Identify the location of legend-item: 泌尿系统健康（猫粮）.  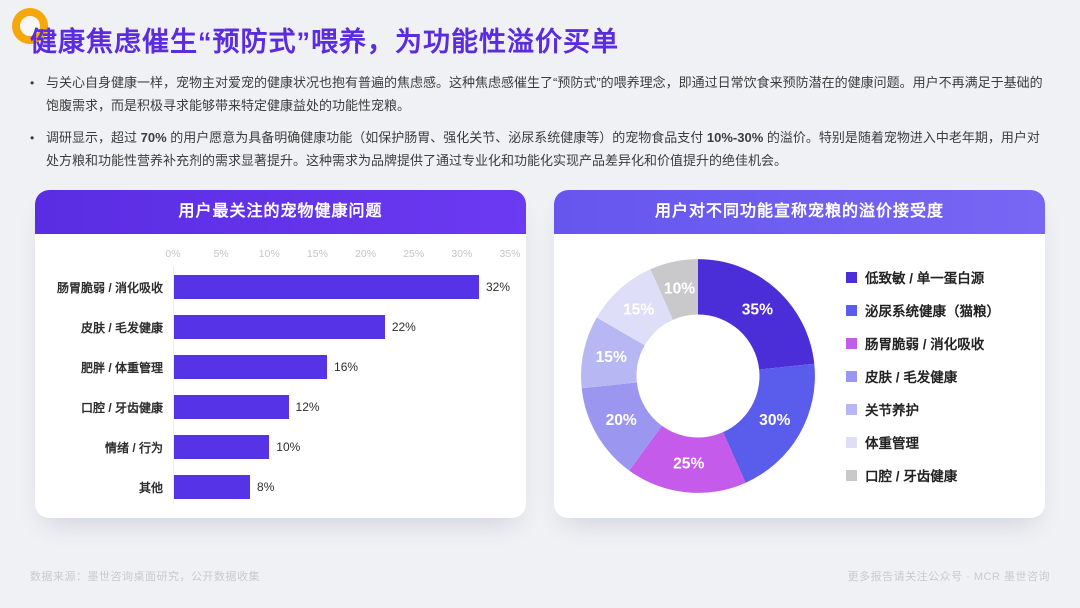
(940, 310).